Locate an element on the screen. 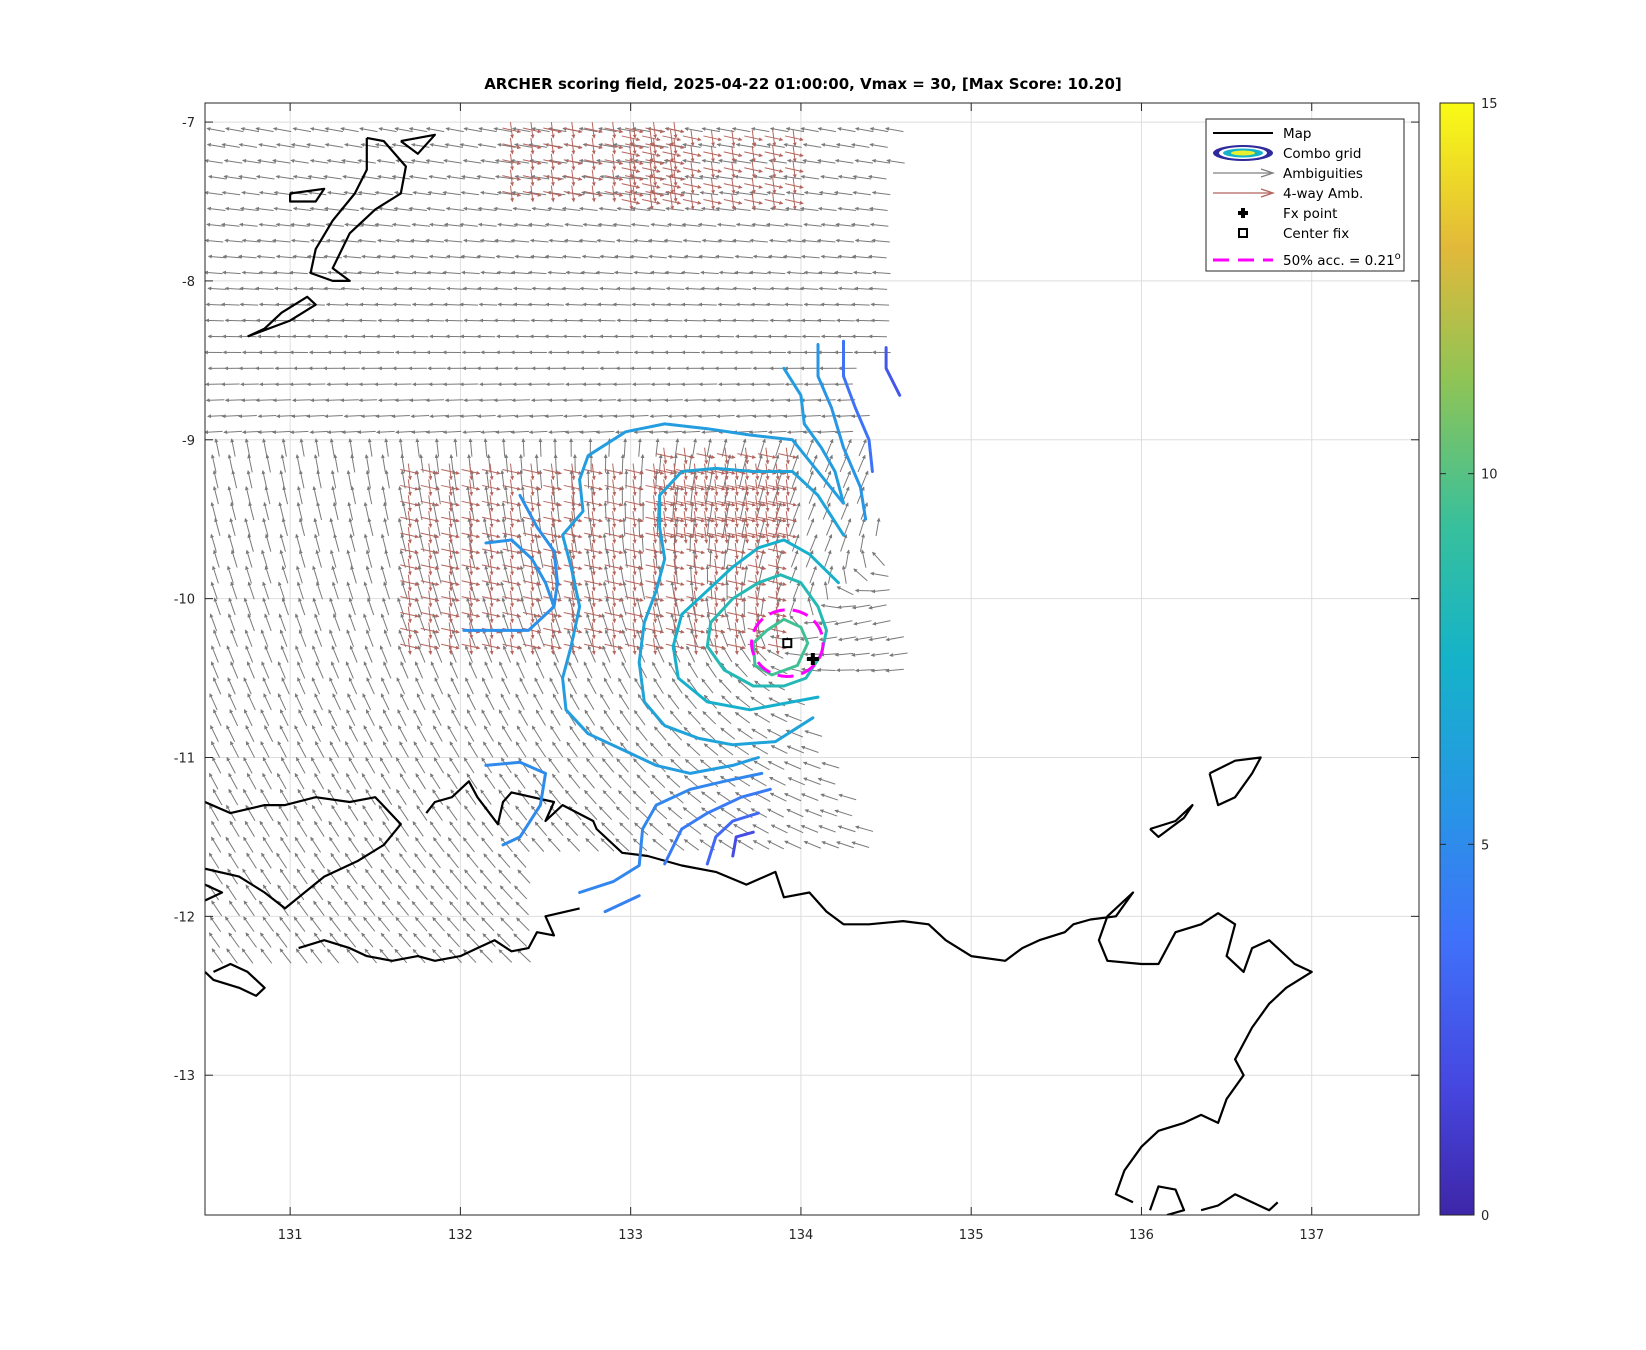  y-tick-label: -11 is located at coordinates (184, 758).